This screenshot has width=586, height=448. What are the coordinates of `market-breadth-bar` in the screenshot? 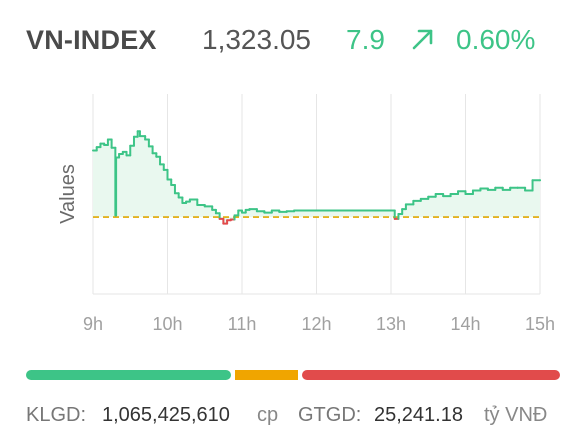 It's located at (293, 375).